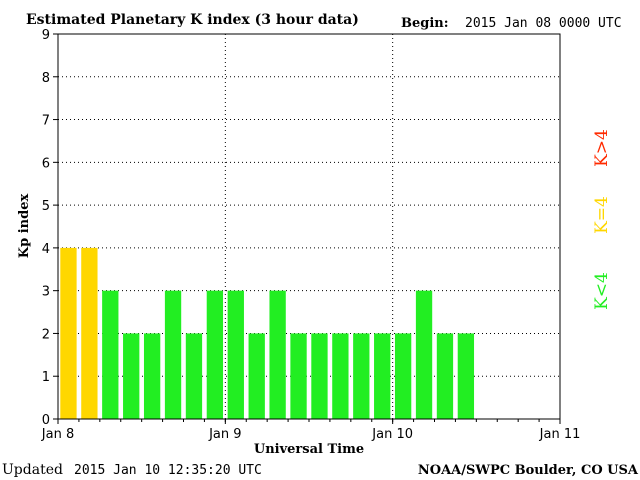 This screenshot has height=480, width=640. What do you see at coordinates (602, 291) in the screenshot?
I see `legend-item-below-4: K<4` at bounding box center [602, 291].